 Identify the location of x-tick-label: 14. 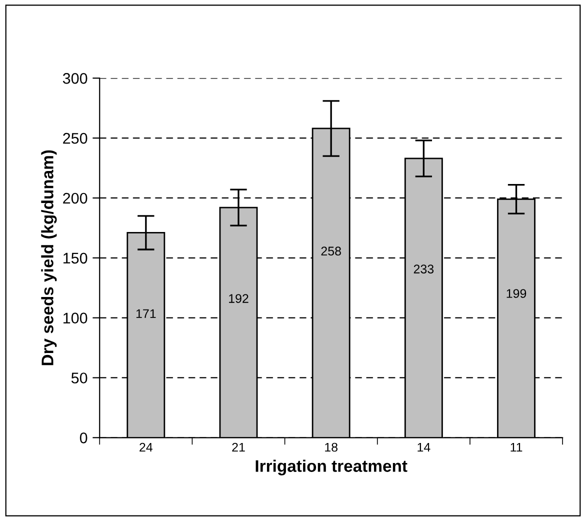
(424, 447).